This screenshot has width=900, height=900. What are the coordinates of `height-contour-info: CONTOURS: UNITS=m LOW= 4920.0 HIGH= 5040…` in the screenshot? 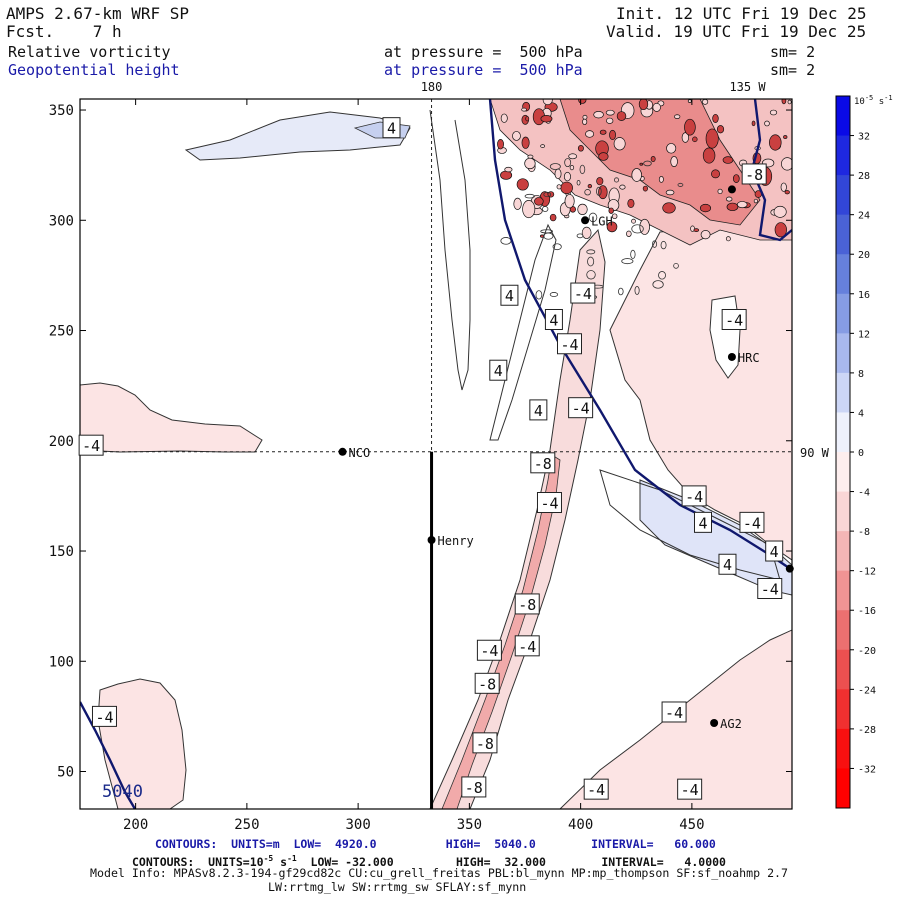 It's located at (435, 844).